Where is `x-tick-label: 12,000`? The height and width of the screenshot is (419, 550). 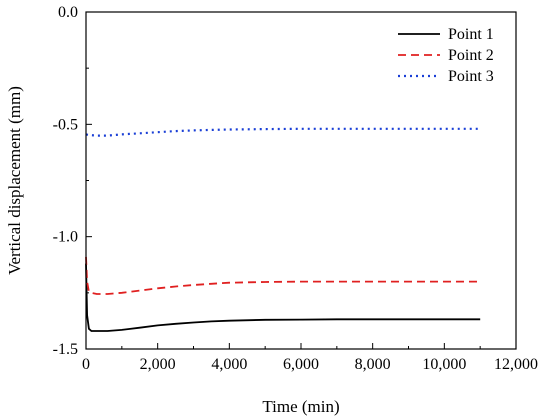 x-tick-label: 12,000 is located at coordinates (516, 364).